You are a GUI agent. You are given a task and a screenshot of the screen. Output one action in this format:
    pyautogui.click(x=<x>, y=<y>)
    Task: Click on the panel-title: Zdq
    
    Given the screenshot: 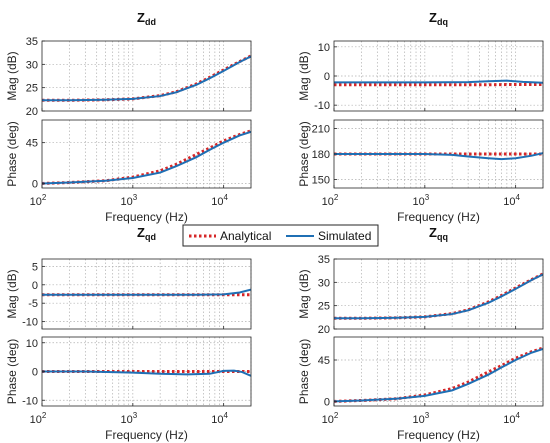 What is the action you would take?
    pyautogui.click(x=438, y=18)
    